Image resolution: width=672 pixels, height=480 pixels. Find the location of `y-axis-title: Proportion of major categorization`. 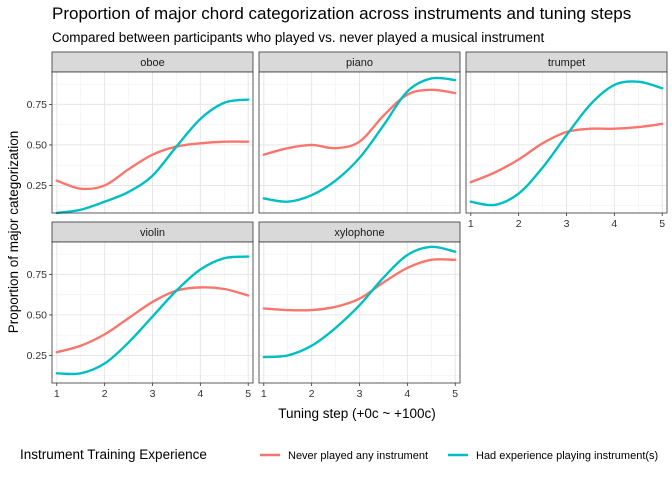

y-axis-title: Proportion of major categorization is located at coordinates (13, 232).